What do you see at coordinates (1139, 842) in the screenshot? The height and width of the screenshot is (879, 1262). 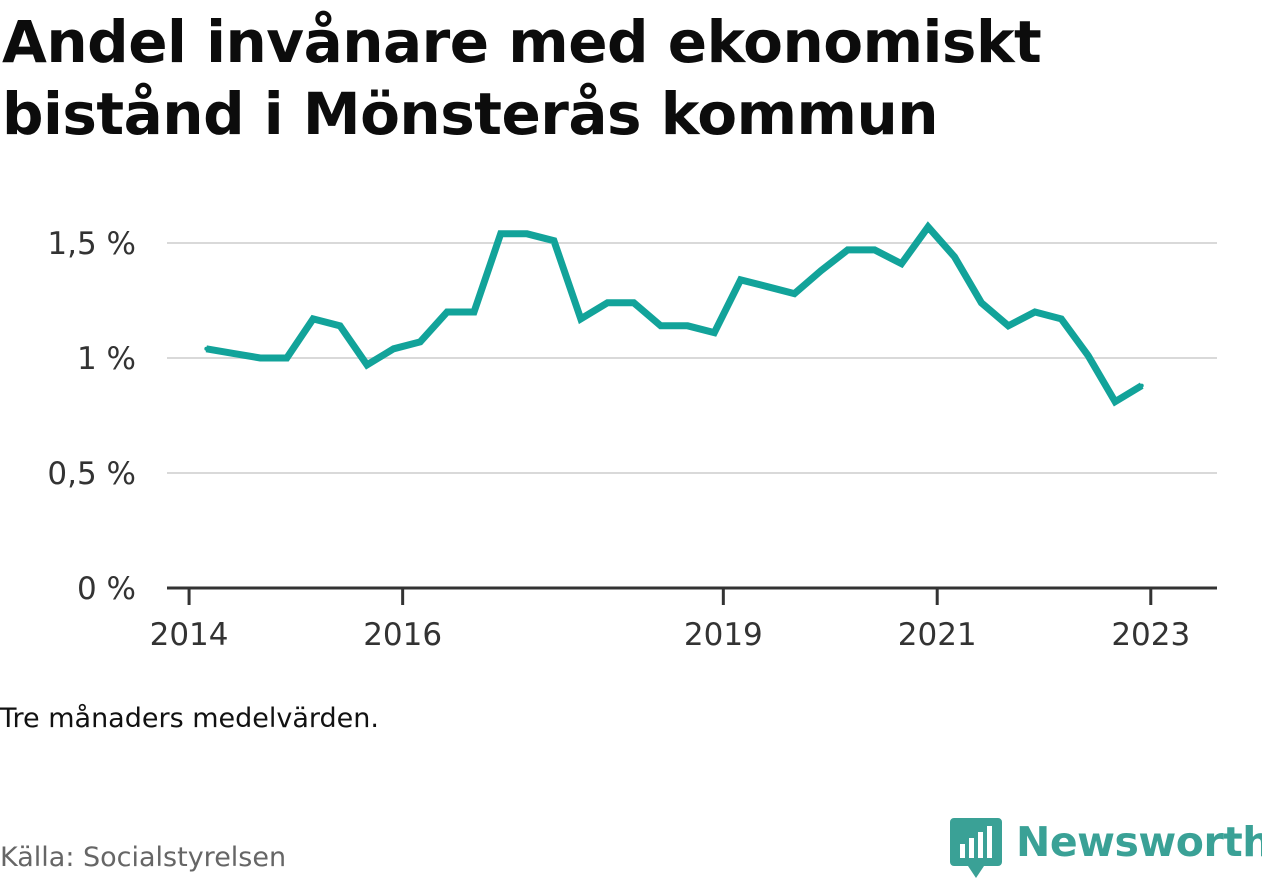 I see `brand-name: Newsworthy` at bounding box center [1139, 842].